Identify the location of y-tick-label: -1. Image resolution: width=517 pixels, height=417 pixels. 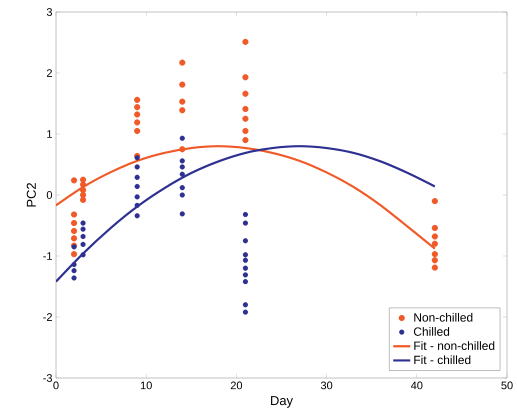
(47, 256).